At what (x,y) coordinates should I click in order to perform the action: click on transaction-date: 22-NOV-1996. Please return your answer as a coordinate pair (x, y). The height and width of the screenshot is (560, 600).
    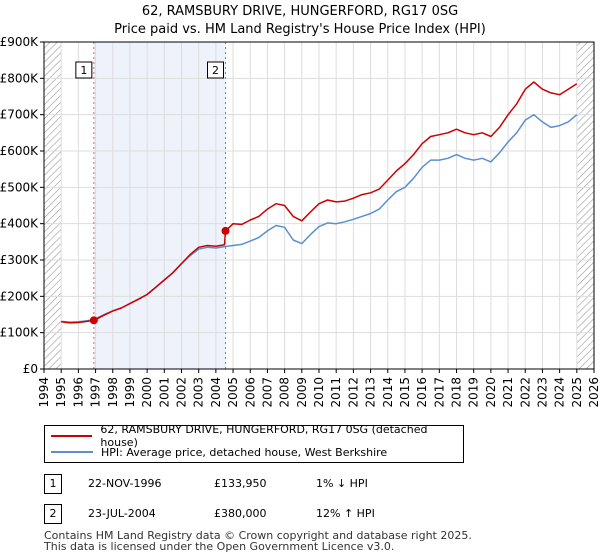
    Looking at the image, I should click on (125, 483).